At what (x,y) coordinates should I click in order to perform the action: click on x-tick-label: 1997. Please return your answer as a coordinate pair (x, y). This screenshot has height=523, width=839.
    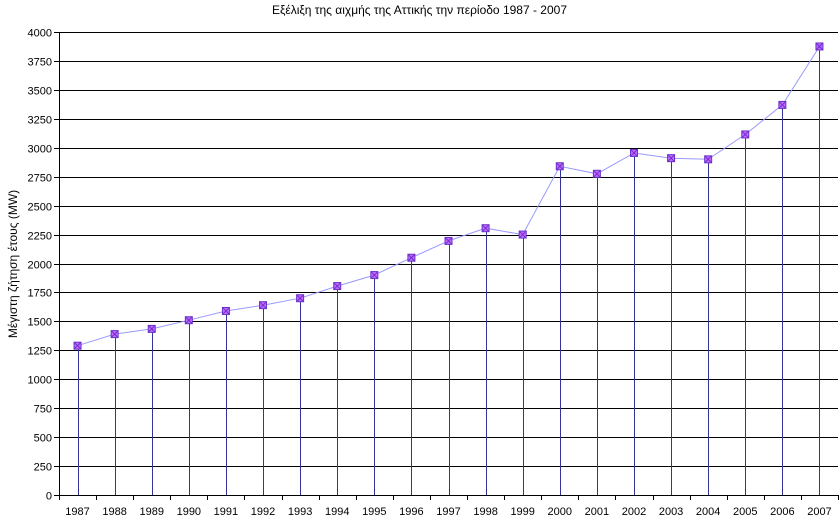
    Looking at the image, I should click on (448, 512).